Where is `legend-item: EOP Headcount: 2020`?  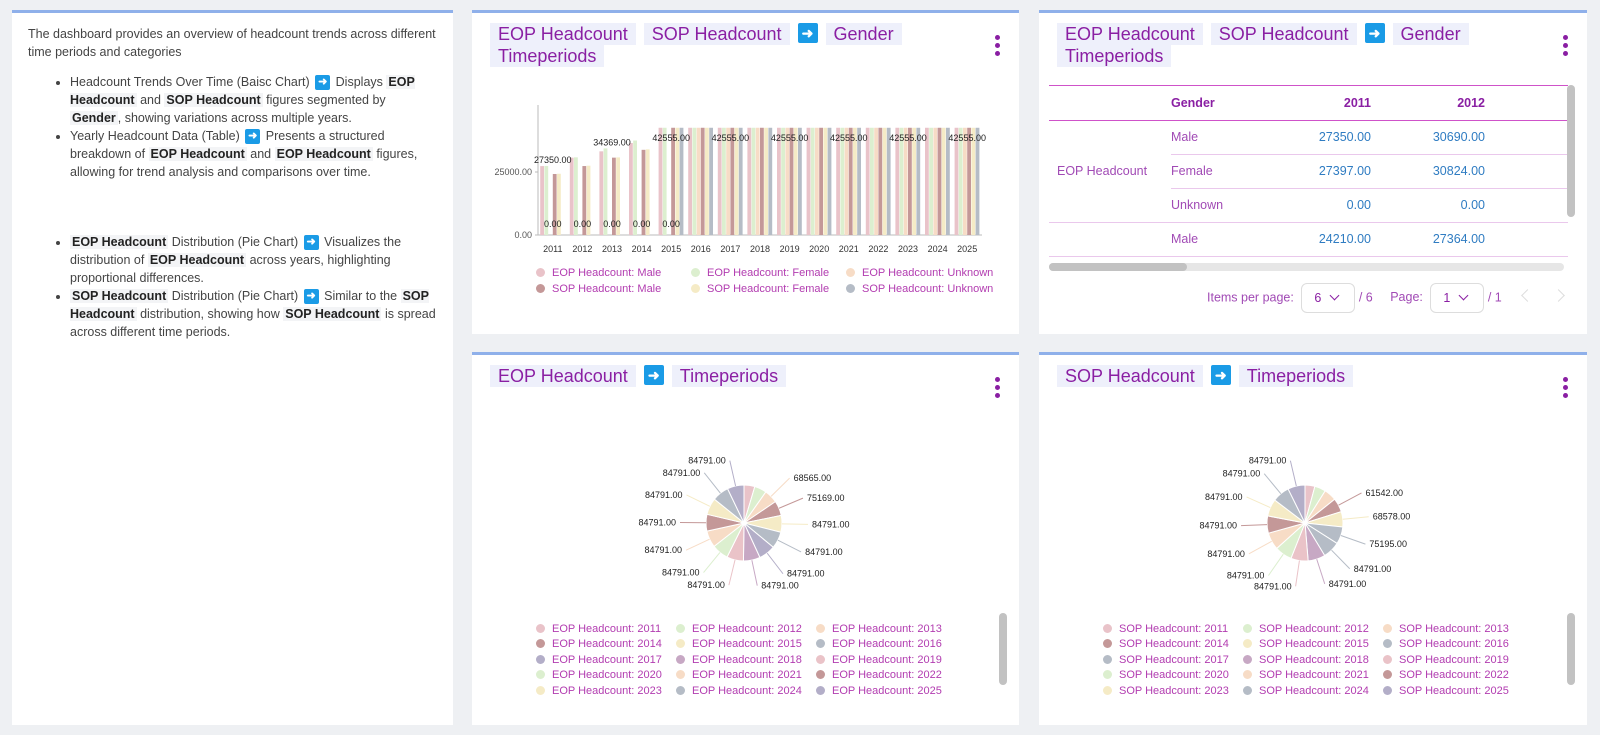
legend-item: EOP Headcount: 2020 is located at coordinates (599, 675).